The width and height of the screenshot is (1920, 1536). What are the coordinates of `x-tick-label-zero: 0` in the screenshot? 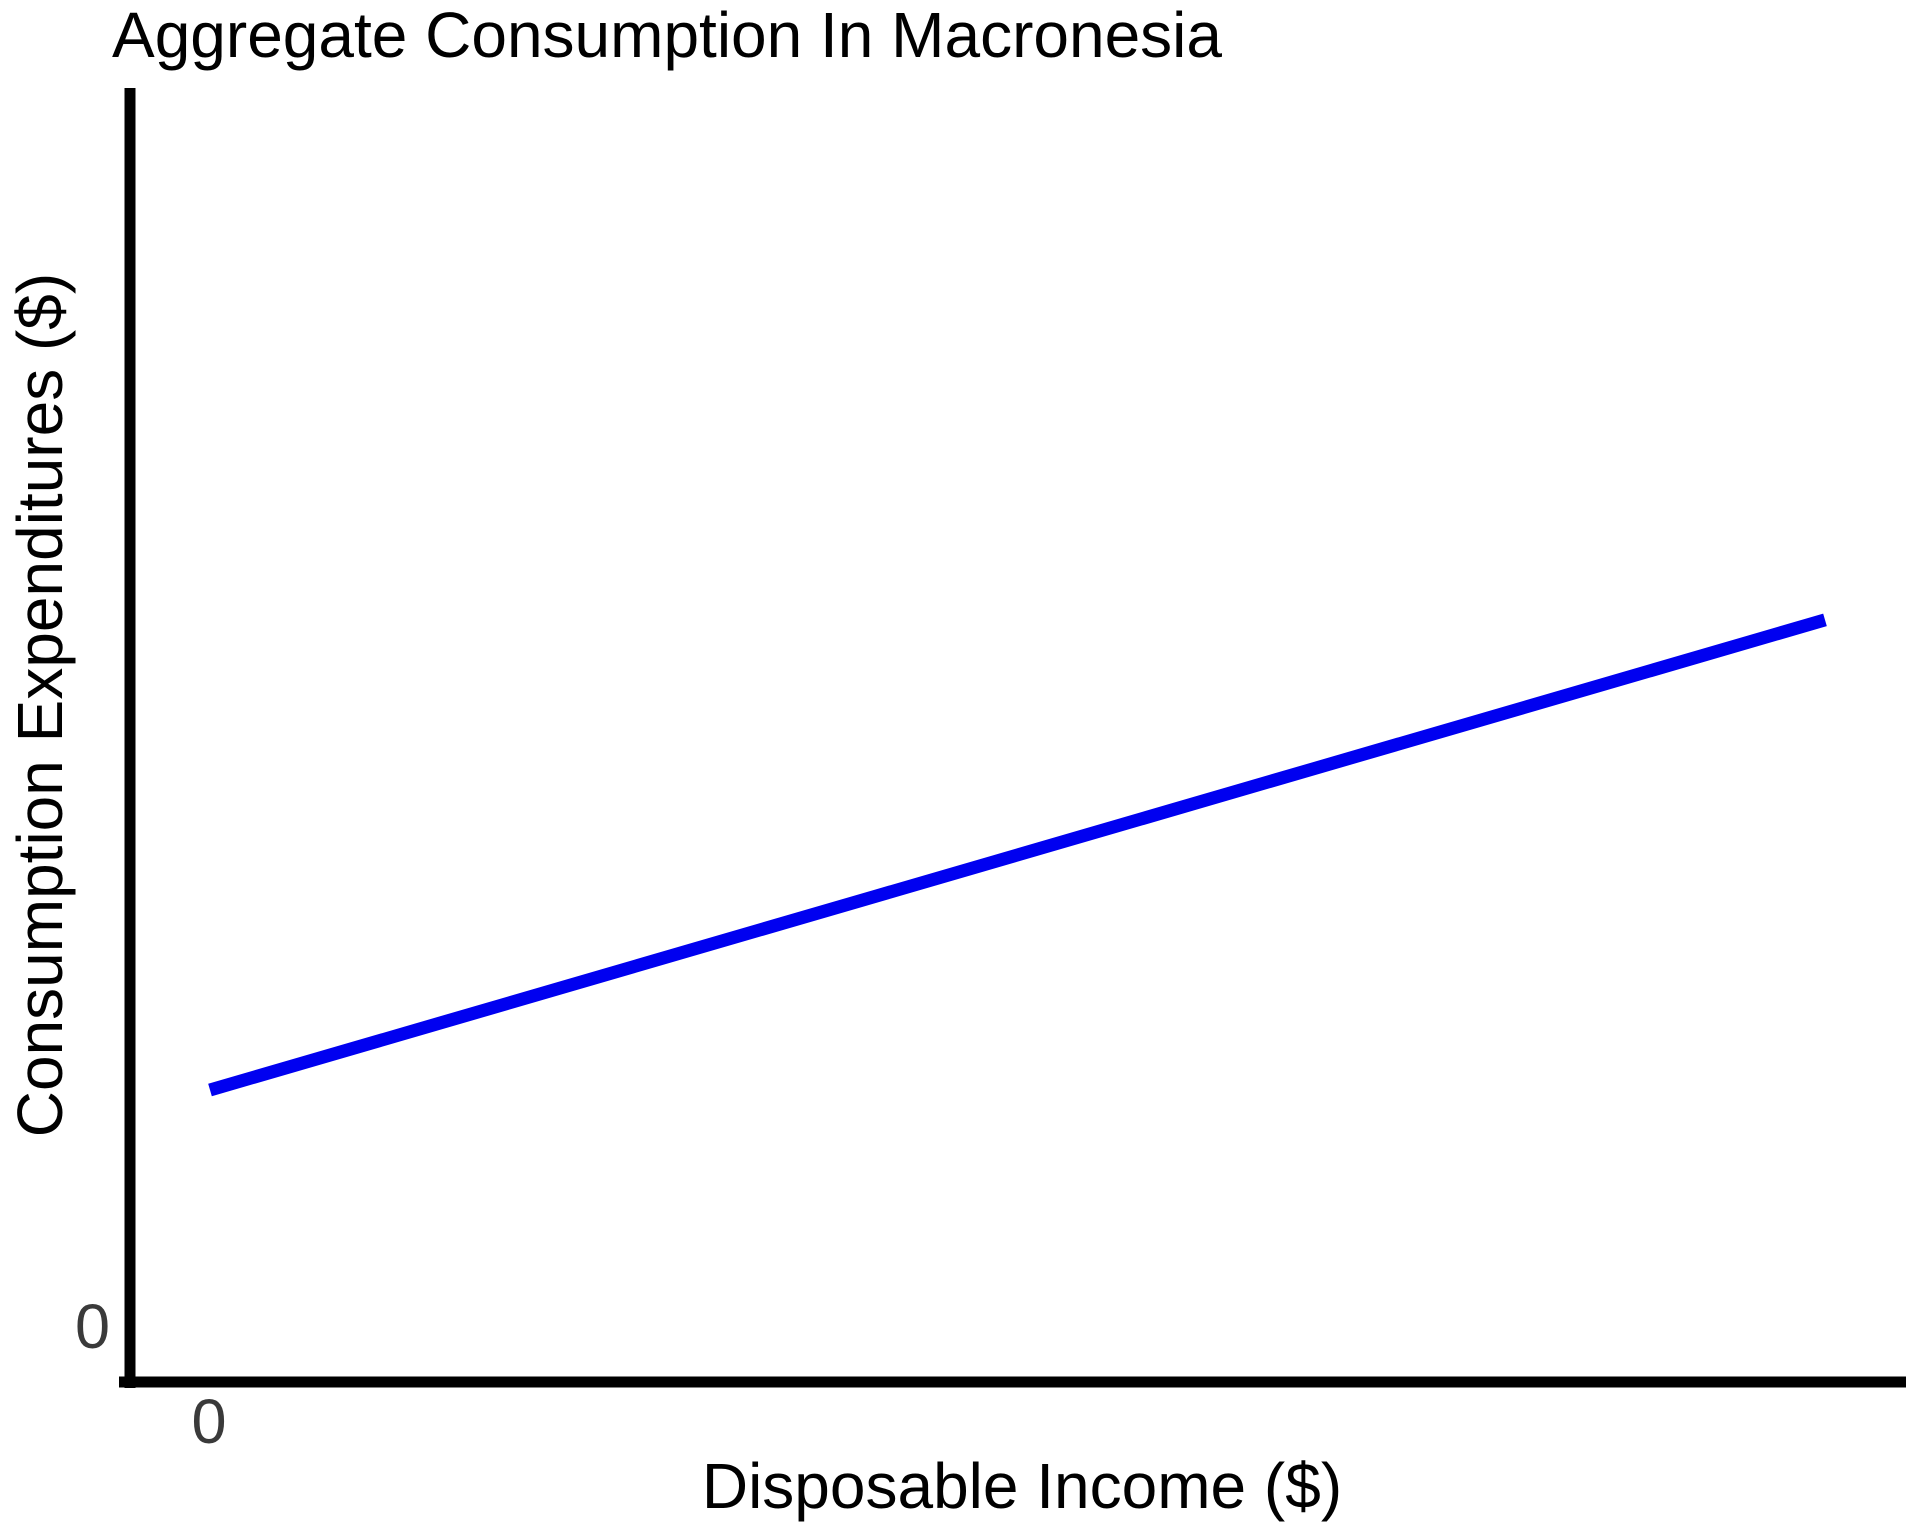 It's located at (208, 1422).